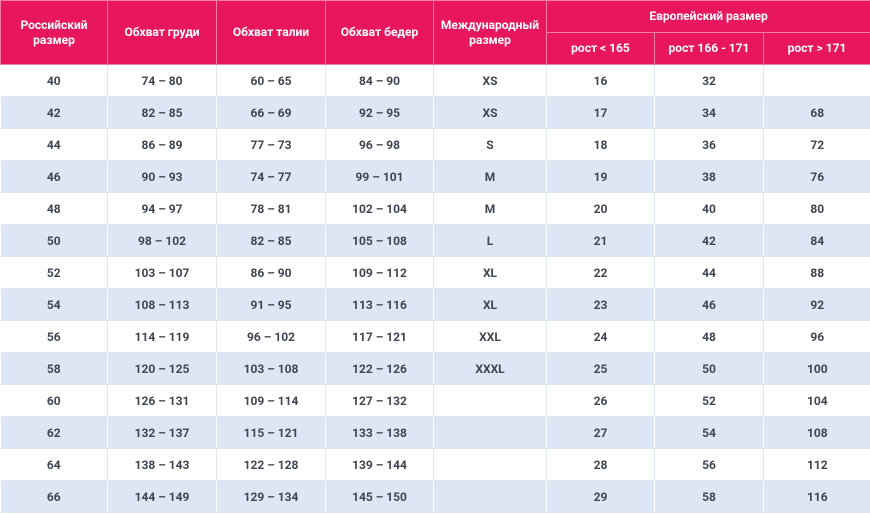  I want to click on table-cell: 90 – 93, so click(162, 176).